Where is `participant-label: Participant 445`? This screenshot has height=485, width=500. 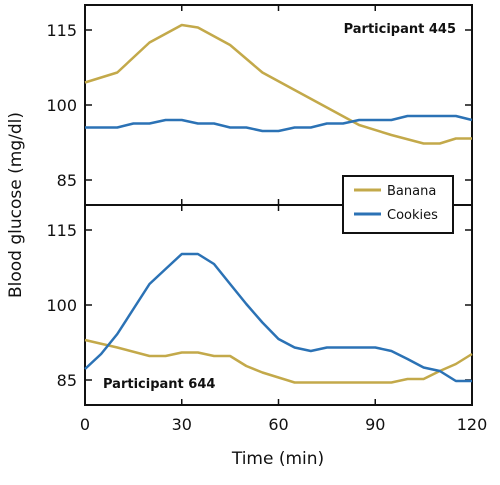
participant-label: Participant 445 is located at coordinates (400, 29).